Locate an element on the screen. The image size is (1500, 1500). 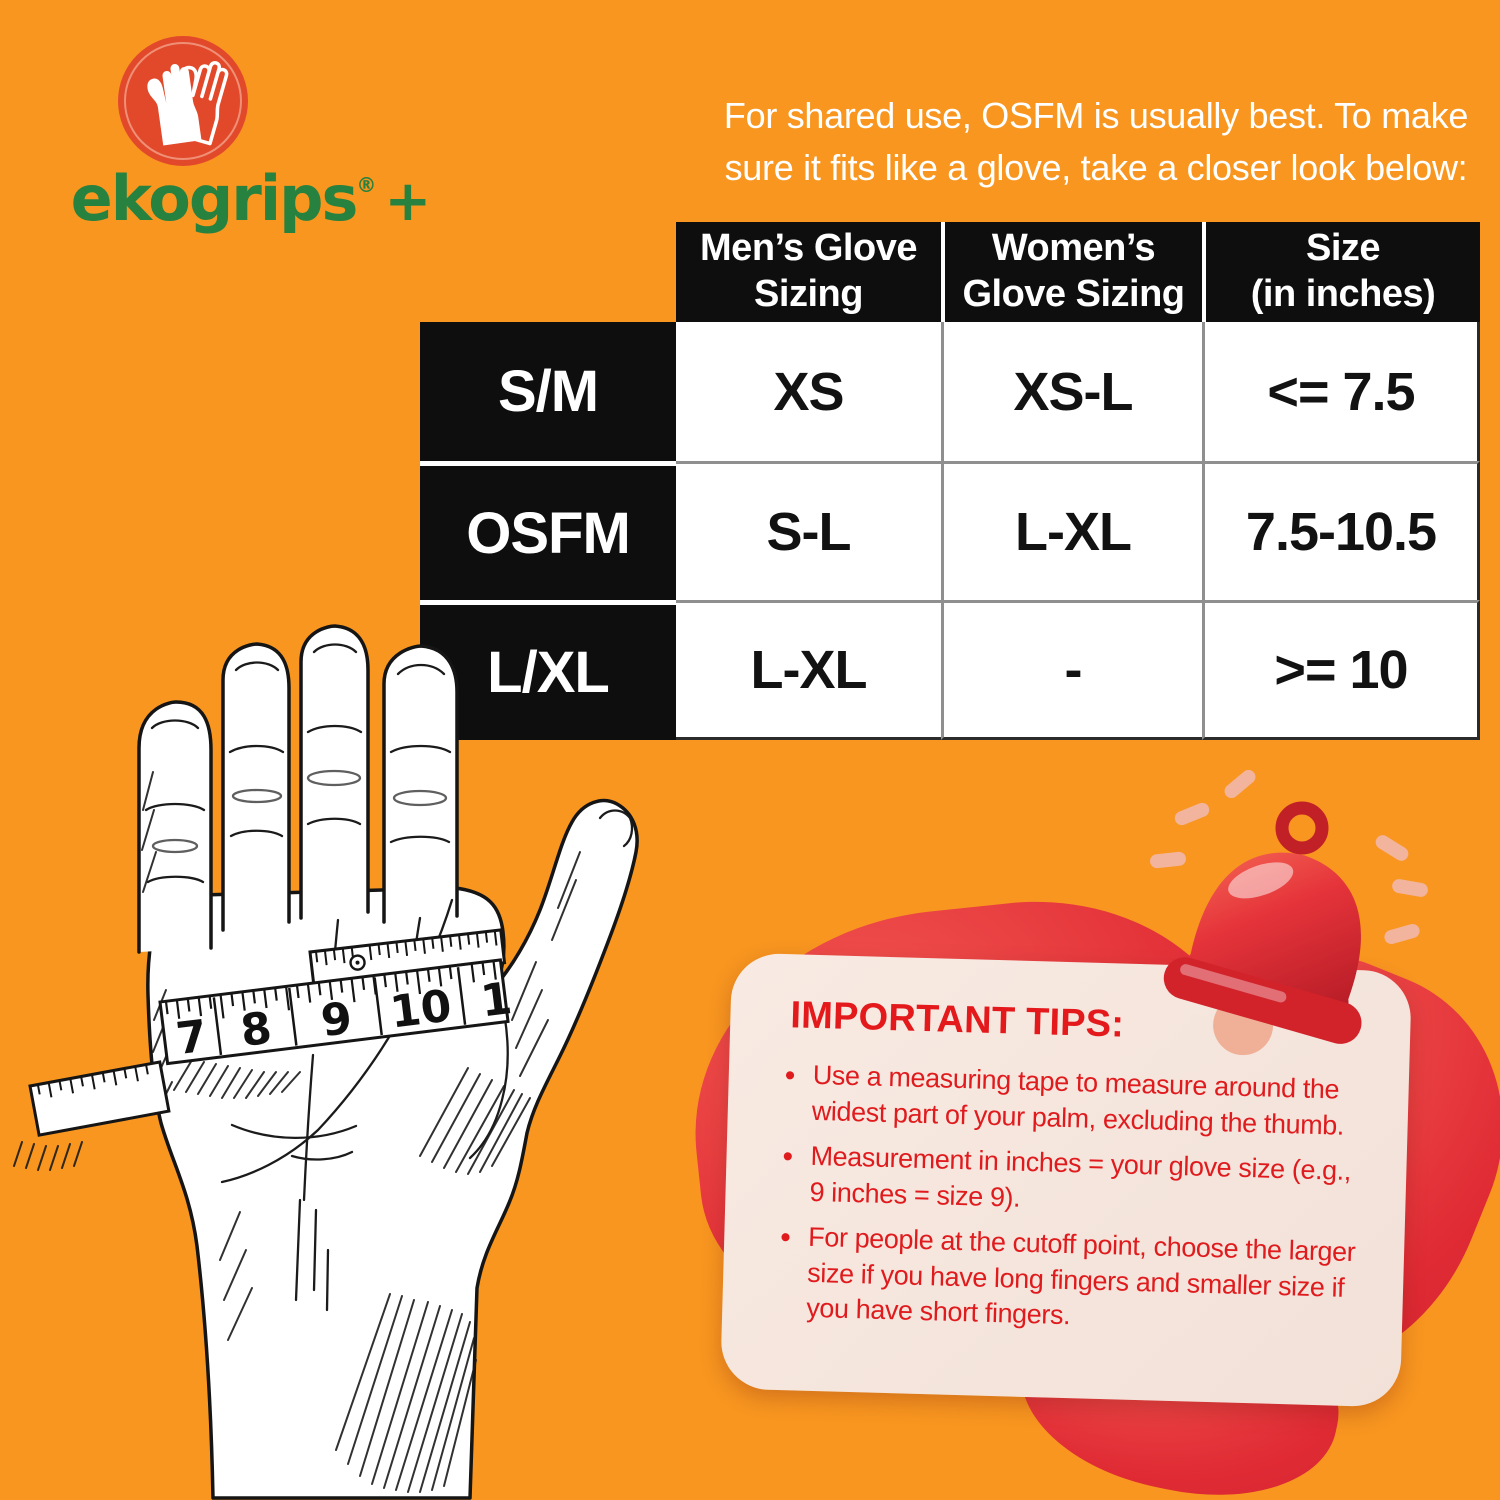
size-cell: <= 7.5 is located at coordinates (1341, 391).